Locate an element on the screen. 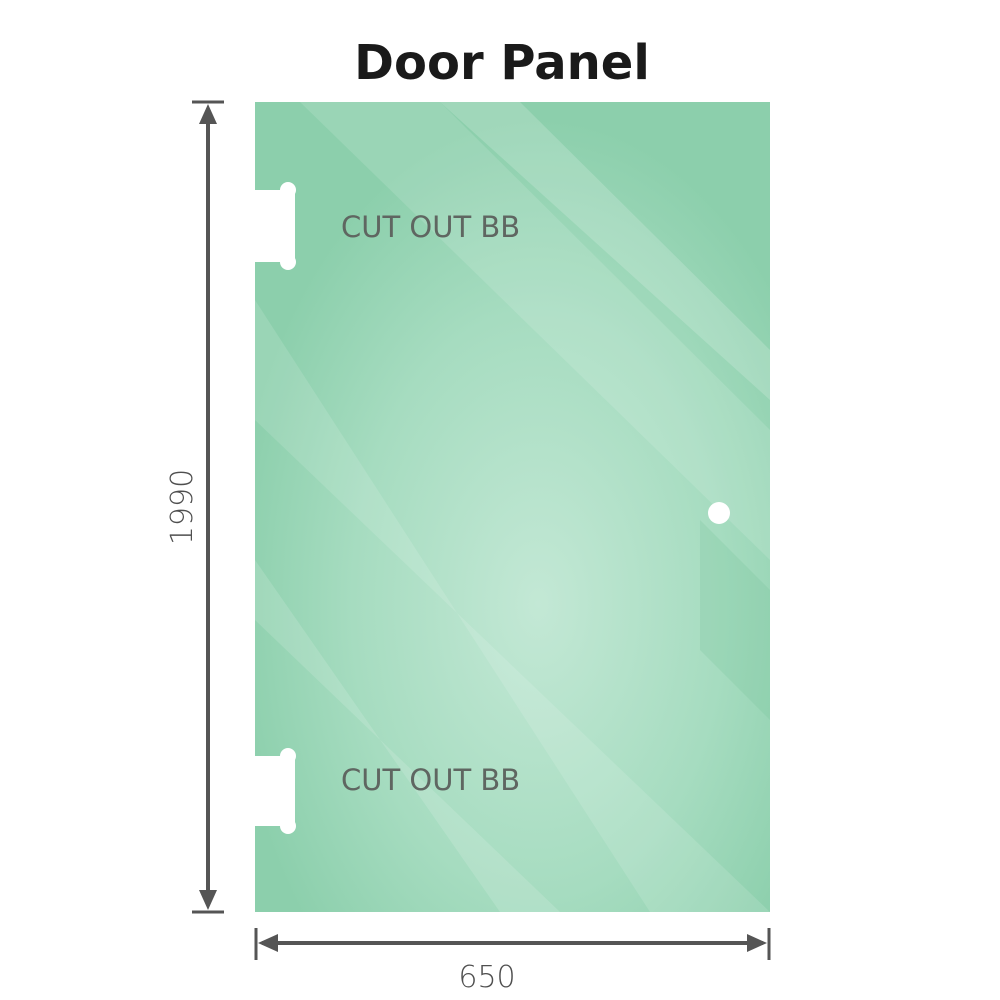 The width and height of the screenshot is (1000, 1000). height-dimension-line is located at coordinates (208, 507).